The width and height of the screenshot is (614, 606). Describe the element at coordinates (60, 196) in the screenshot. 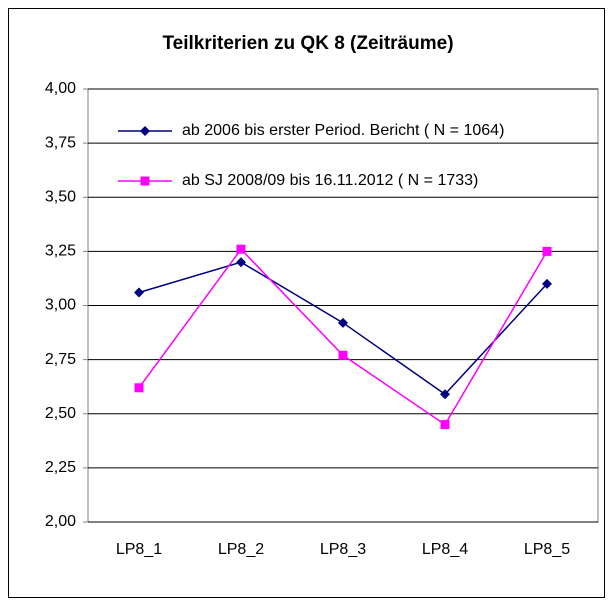

I see `y-tick-label: 3,50` at that location.